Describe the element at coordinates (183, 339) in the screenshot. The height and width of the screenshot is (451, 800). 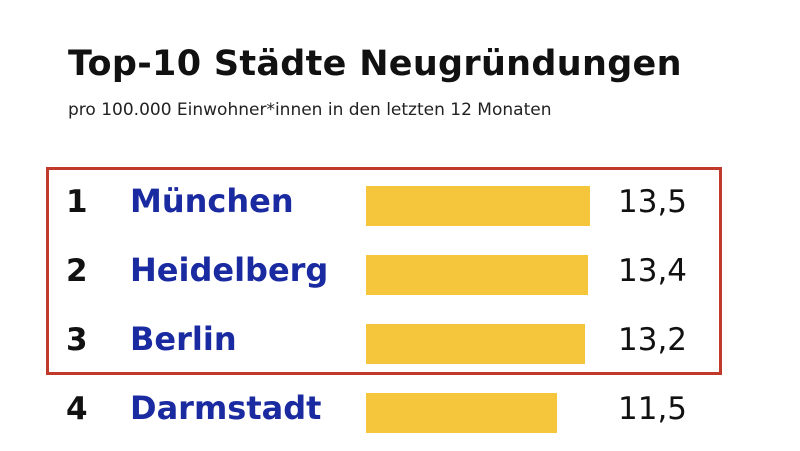
I see `city-label: Berlin` at that location.